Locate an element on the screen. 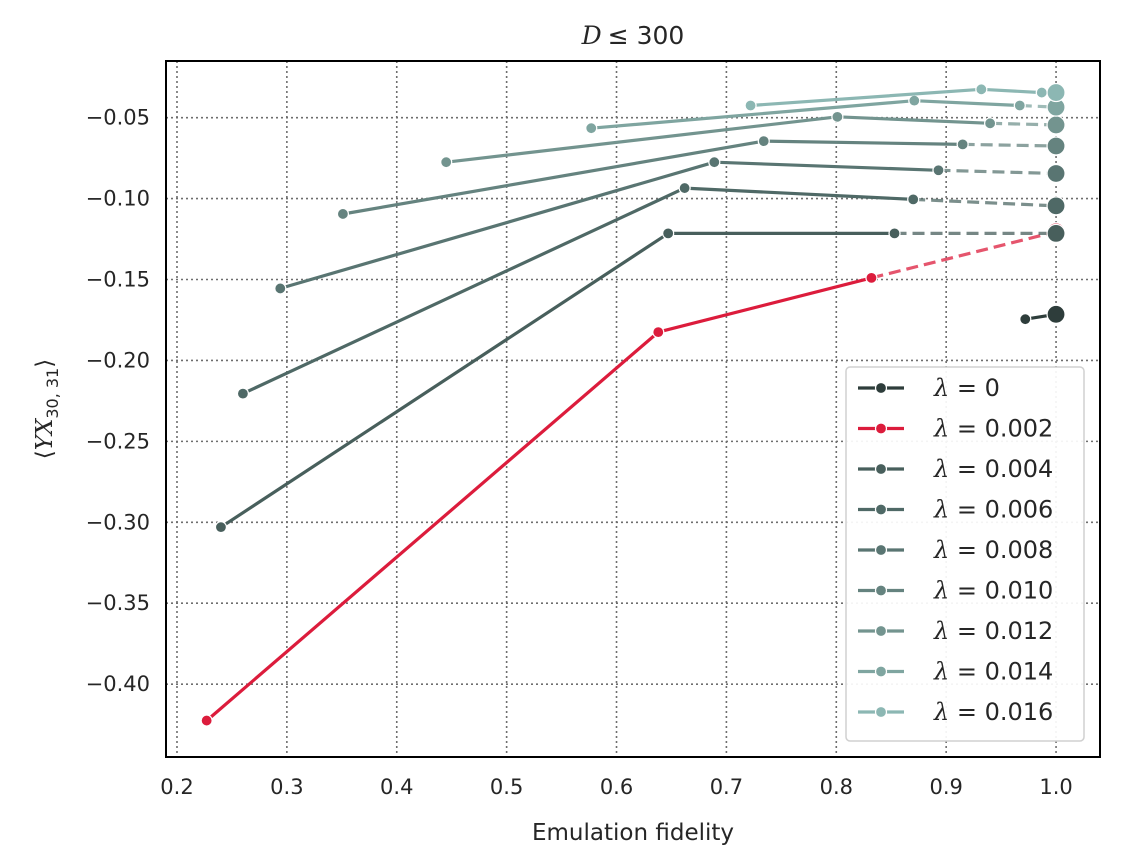  x-axis-label: Emulation fidelity is located at coordinates (633, 833).